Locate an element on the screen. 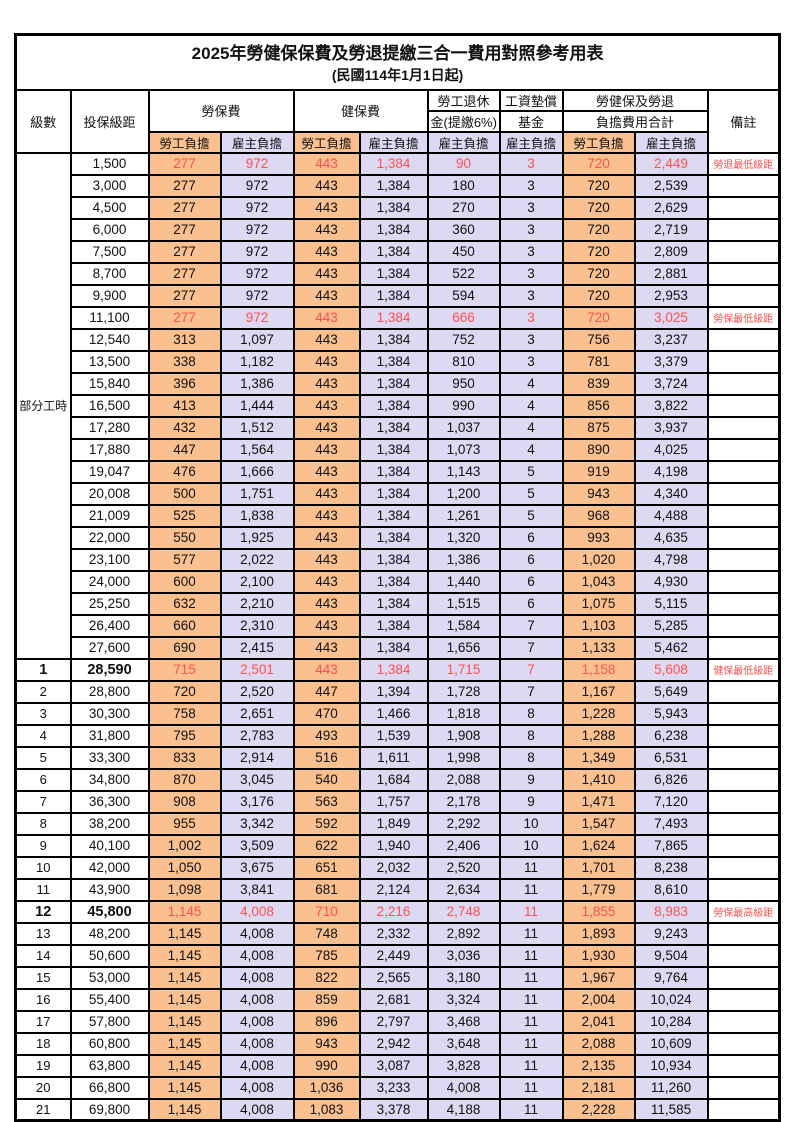  cell-bracket: 21,009 is located at coordinates (109, 515).